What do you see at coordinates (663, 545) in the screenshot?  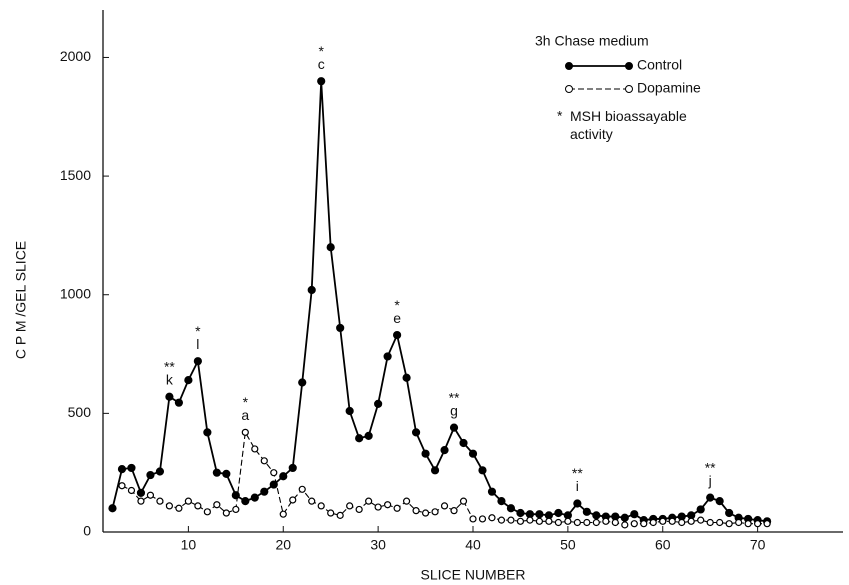 I see `x-tick-label: 60` at bounding box center [663, 545].